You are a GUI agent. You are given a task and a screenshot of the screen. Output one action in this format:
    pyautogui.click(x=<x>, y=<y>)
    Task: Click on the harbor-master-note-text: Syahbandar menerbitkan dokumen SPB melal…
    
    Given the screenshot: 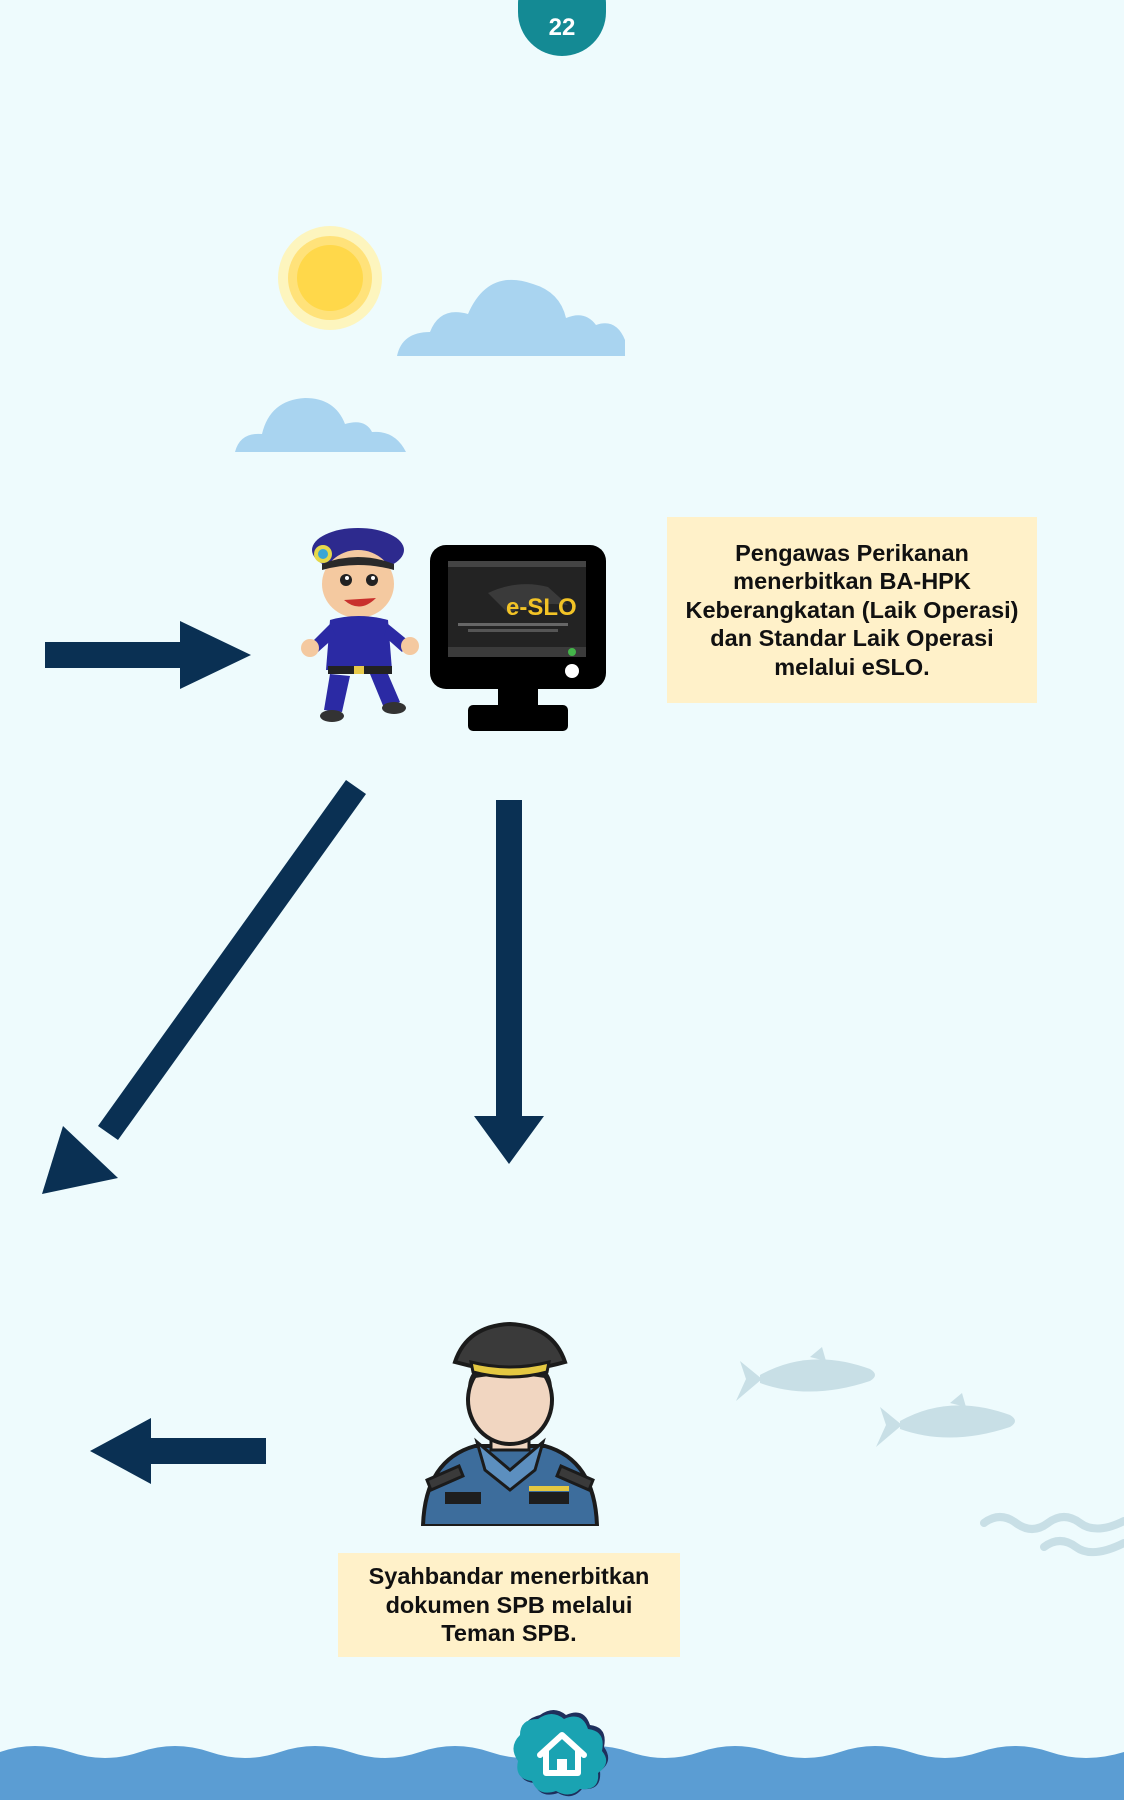 What is the action you would take?
    pyautogui.click(x=509, y=1605)
    